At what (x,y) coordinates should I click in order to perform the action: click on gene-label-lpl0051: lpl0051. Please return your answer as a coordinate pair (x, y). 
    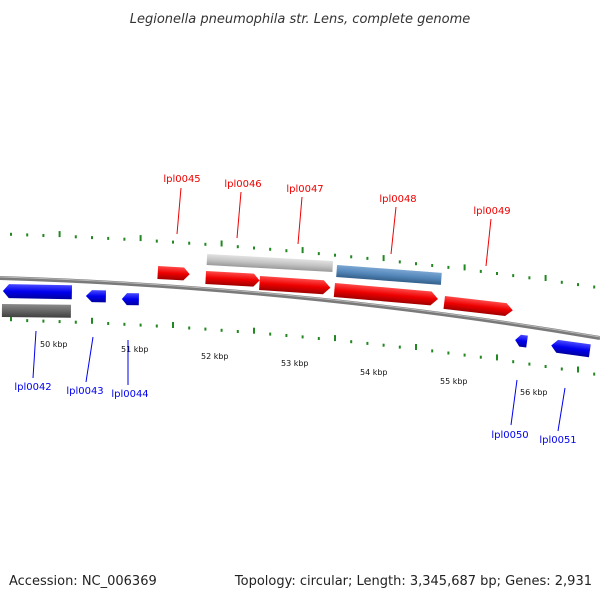
    Looking at the image, I should click on (557, 440).